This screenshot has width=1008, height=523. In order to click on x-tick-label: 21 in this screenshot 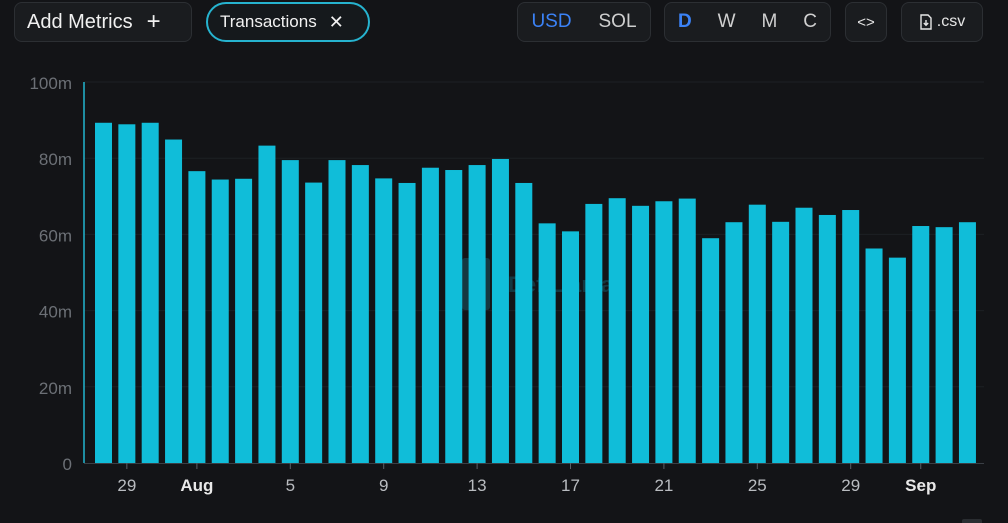, I will do `click(663, 485)`.